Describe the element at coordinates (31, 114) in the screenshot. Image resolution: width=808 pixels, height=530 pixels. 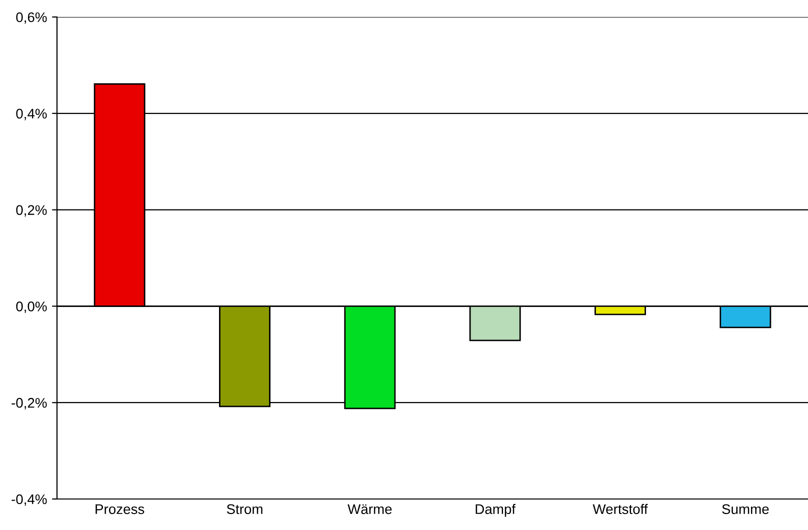
I see `y-tick-label: 0,4%` at that location.